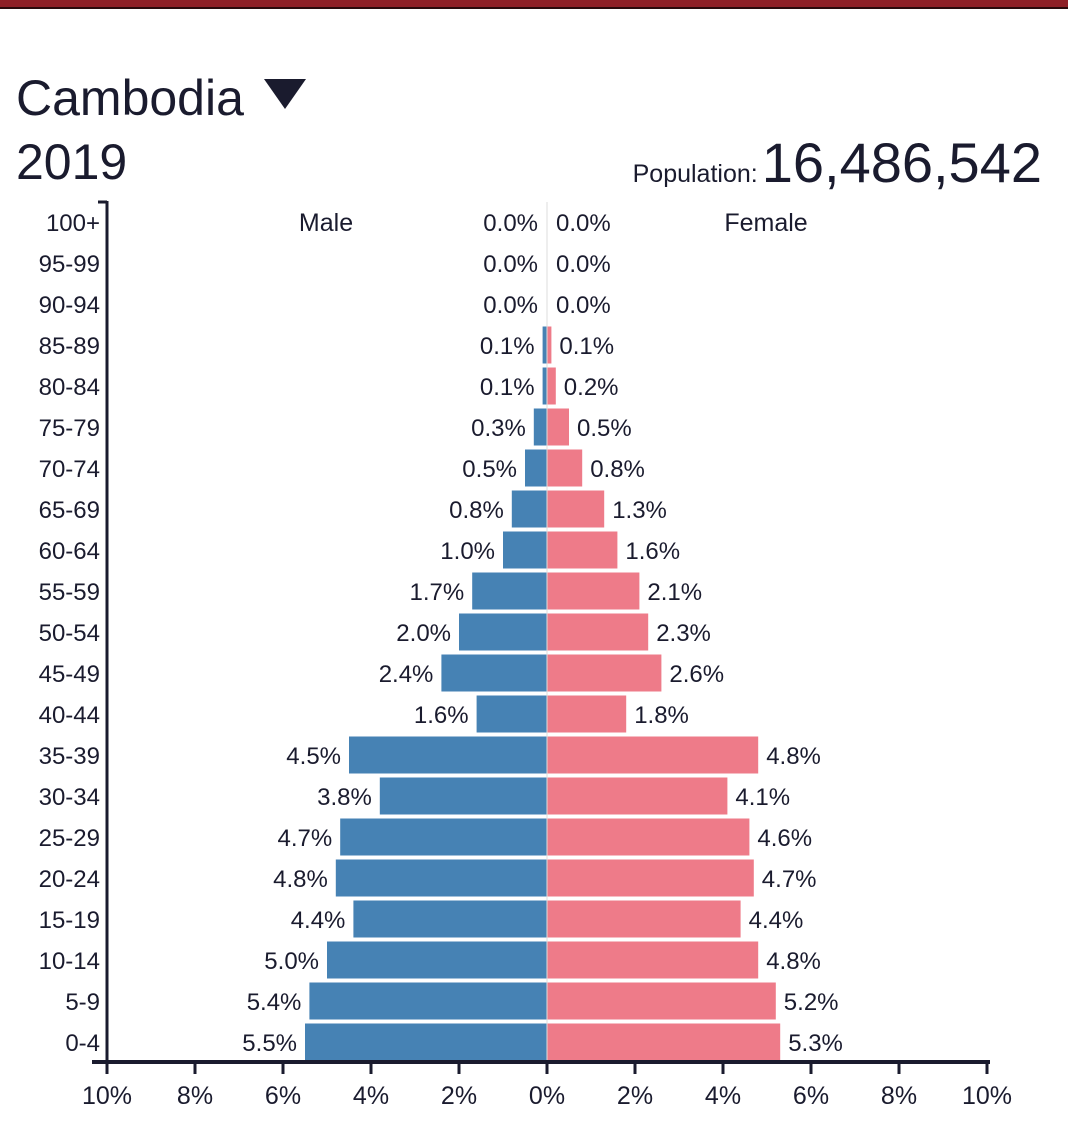  Describe the element at coordinates (82, 1043) in the screenshot. I see `age-group-label: 0-4` at that location.